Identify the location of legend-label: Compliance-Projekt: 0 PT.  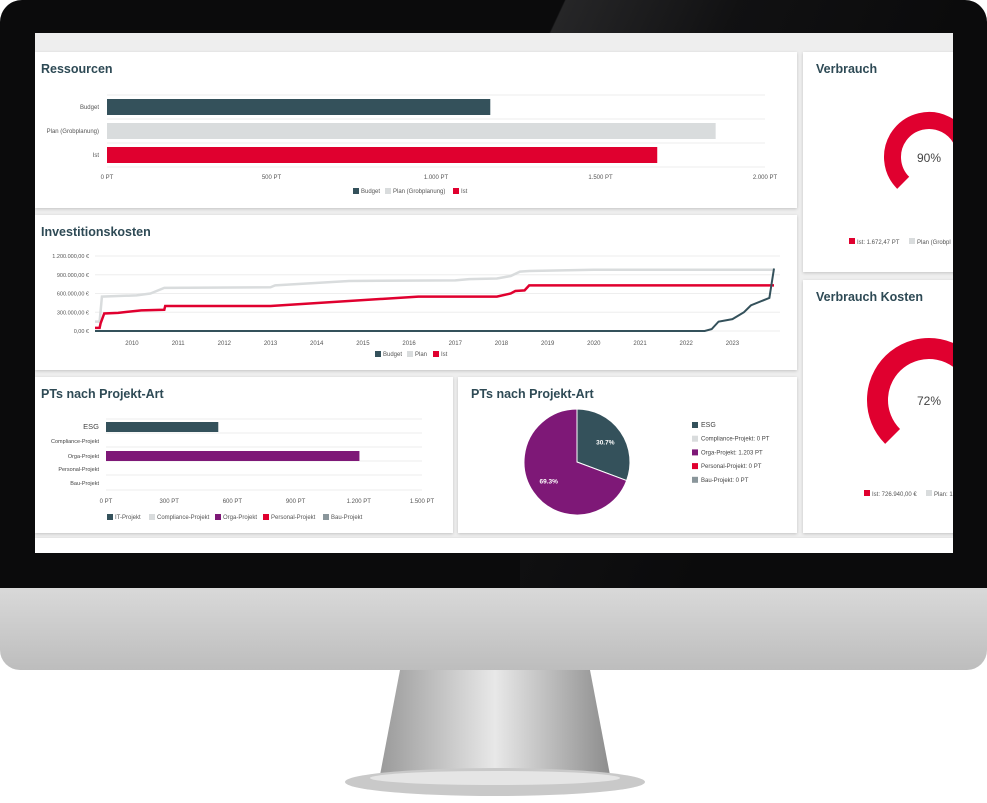
(735, 440).